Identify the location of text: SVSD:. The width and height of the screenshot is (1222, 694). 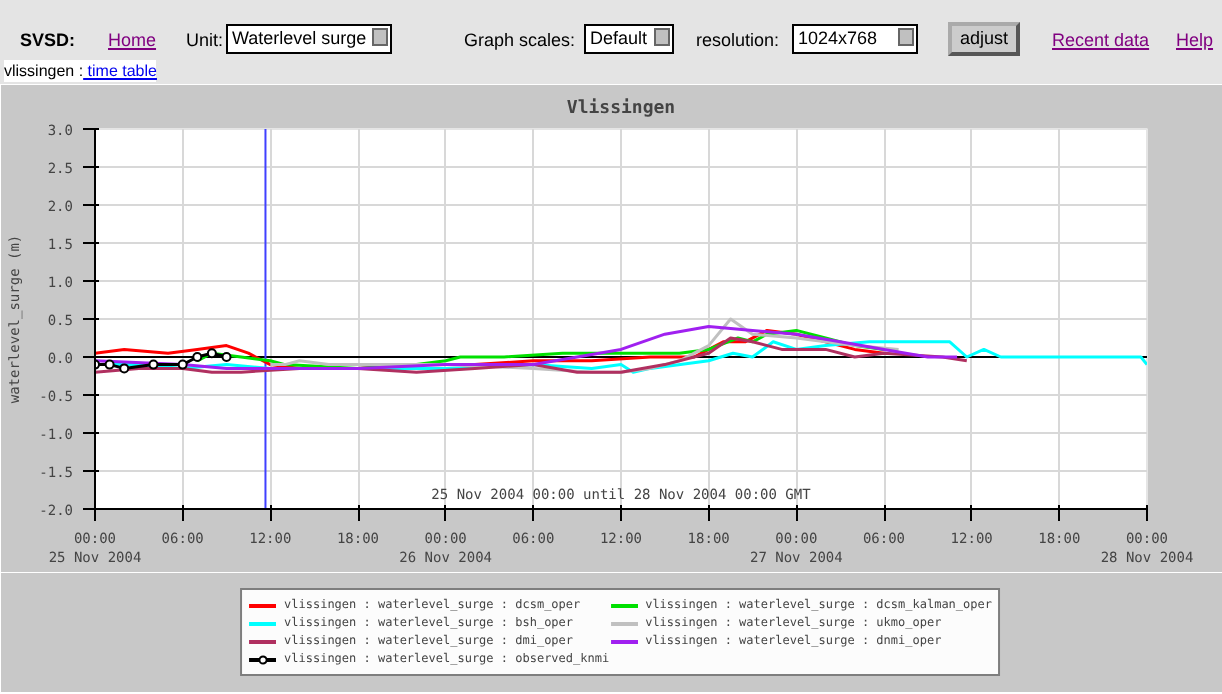
(48, 41).